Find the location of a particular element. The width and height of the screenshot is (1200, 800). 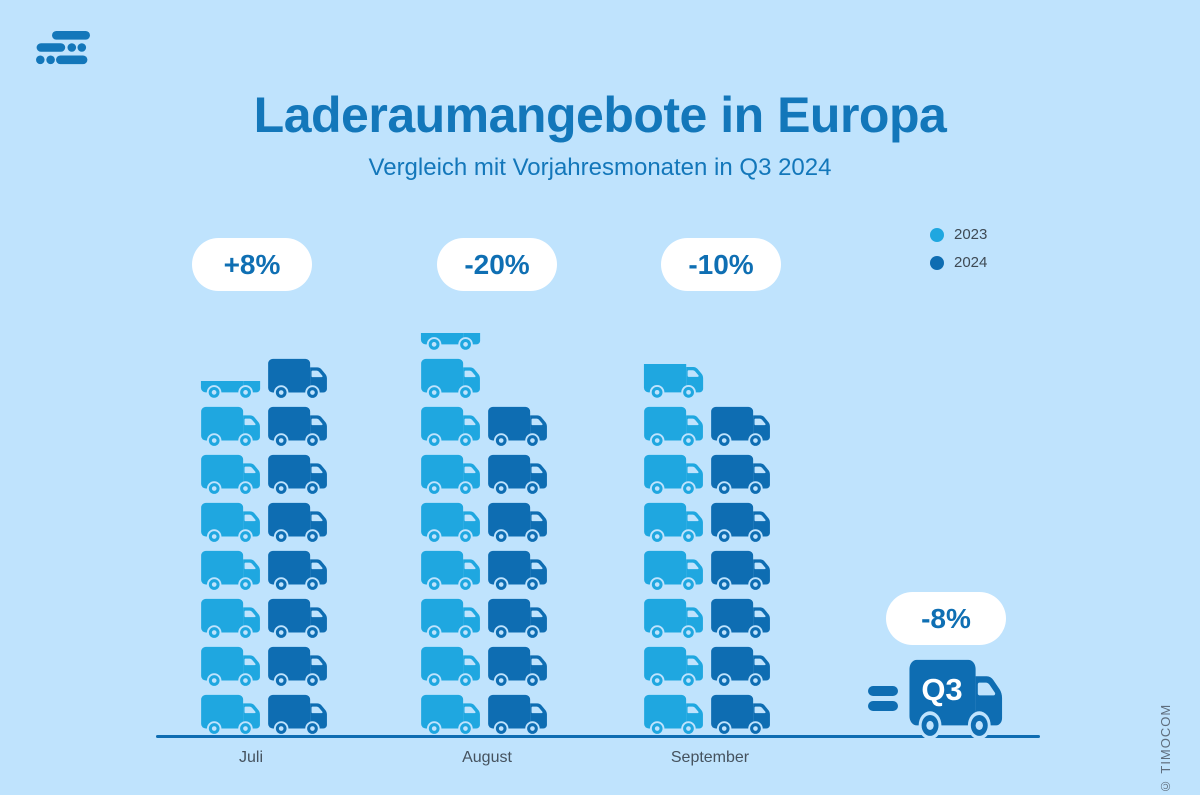

truck-stack-juli-2023 is located at coordinates (231, 558).